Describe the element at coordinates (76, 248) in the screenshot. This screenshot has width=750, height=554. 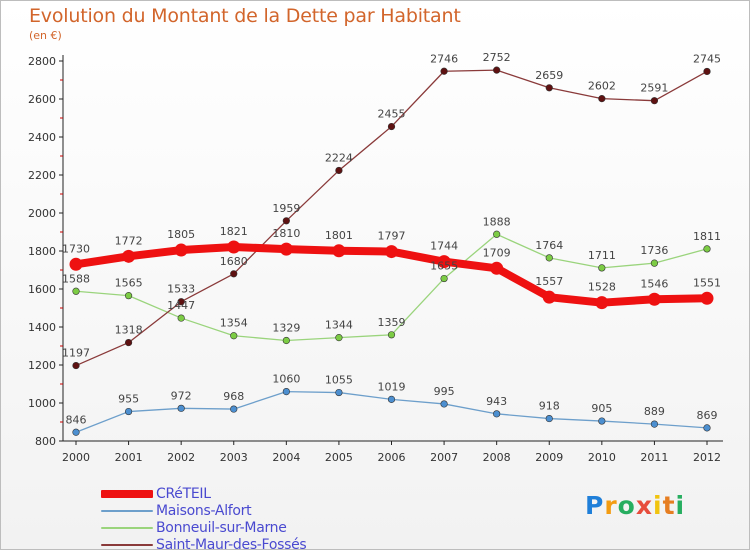
I see `data-label: 1730` at that location.